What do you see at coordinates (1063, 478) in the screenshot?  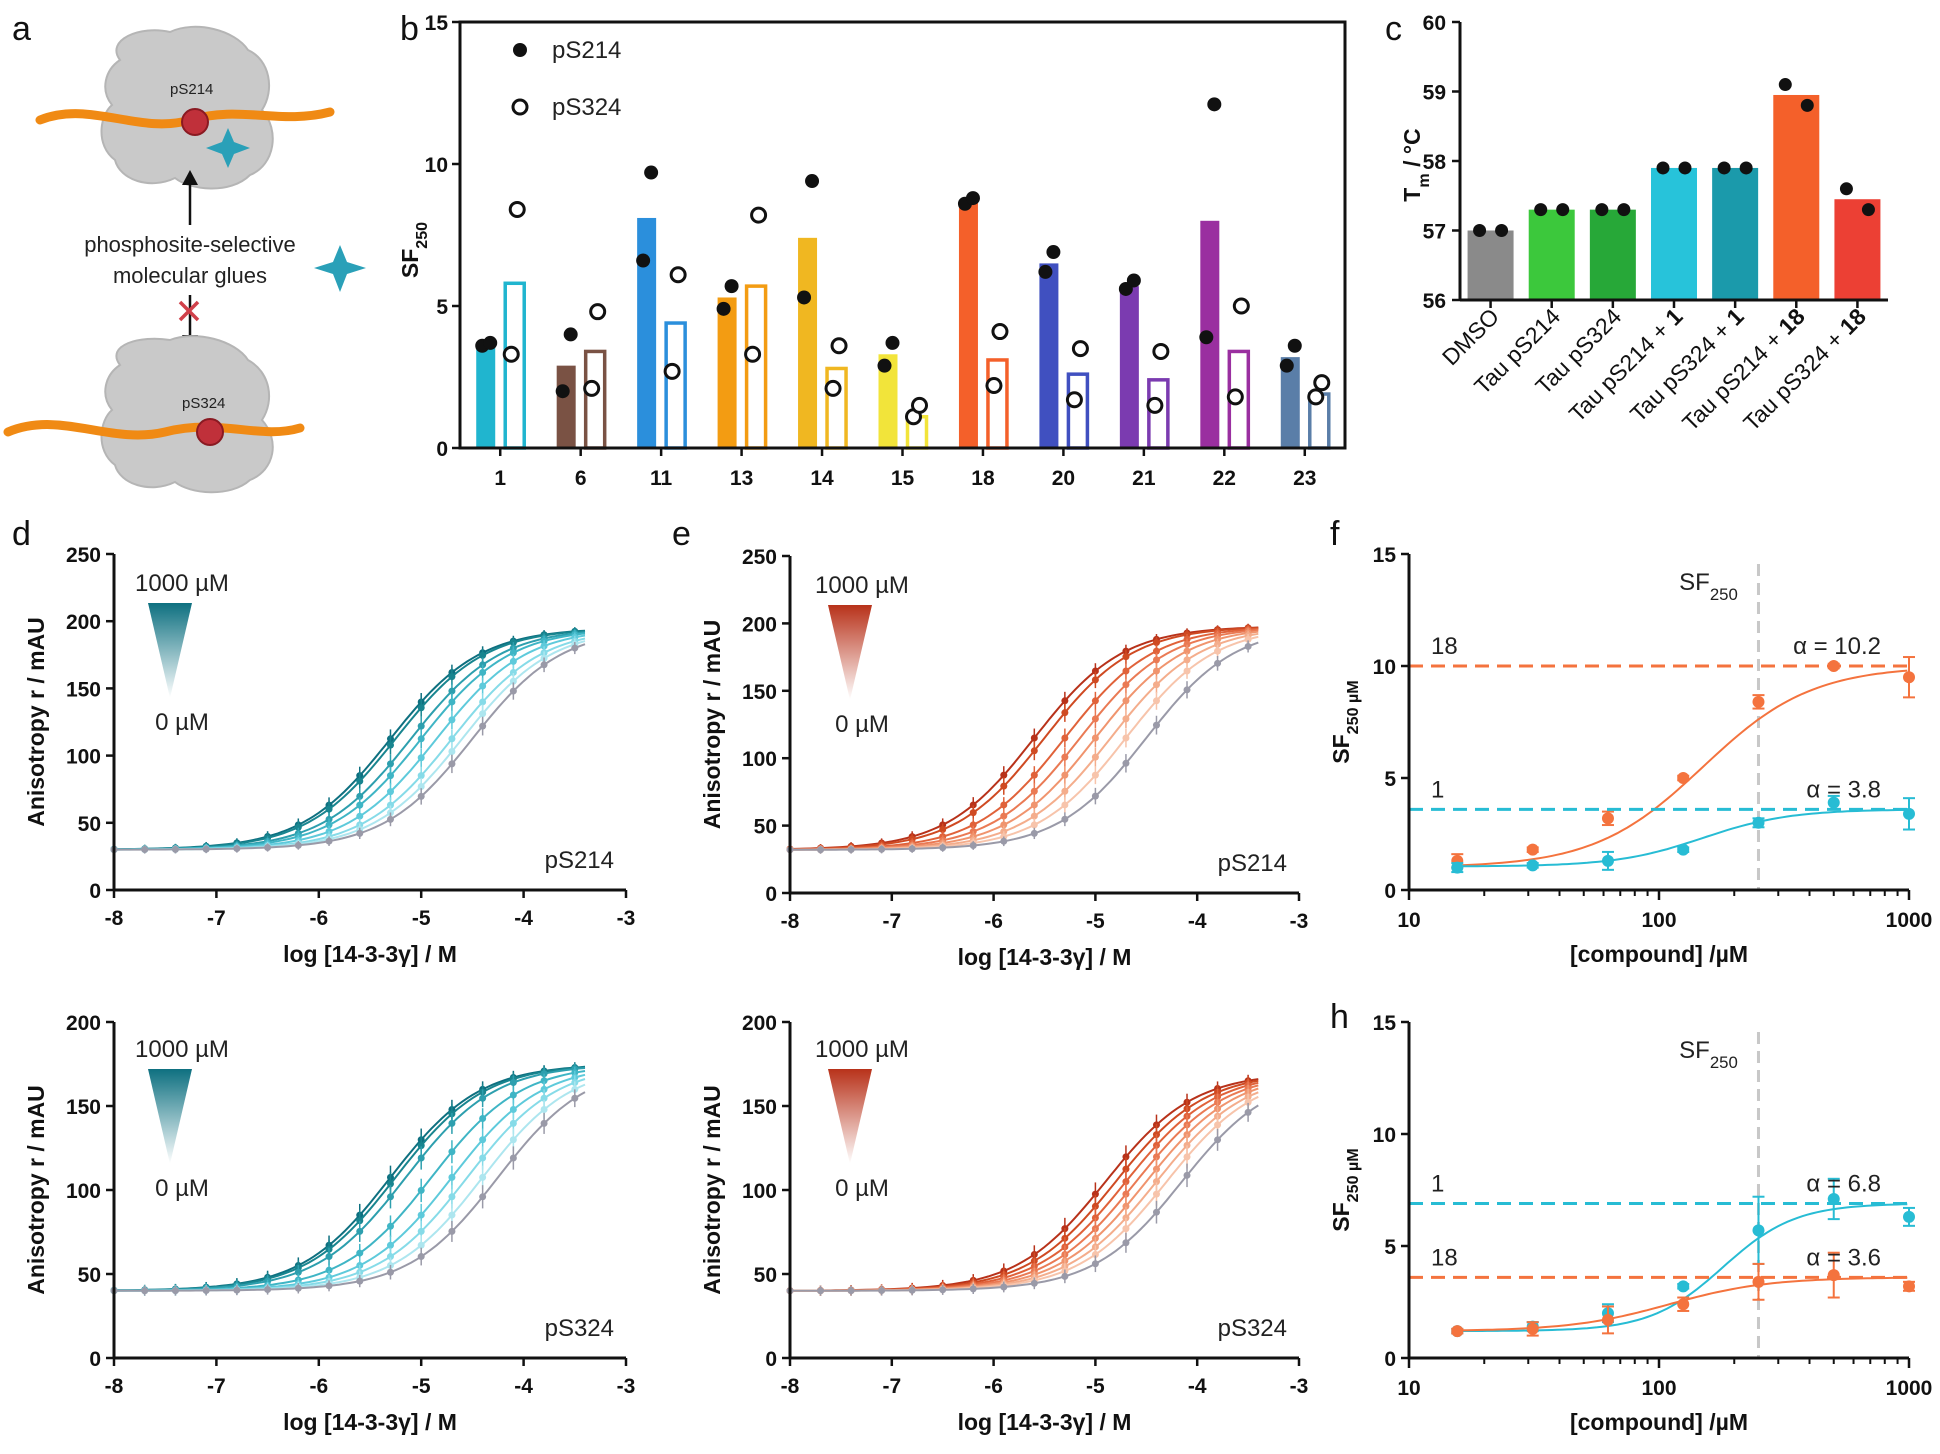 I see `x-tick-label: 20` at bounding box center [1063, 478].